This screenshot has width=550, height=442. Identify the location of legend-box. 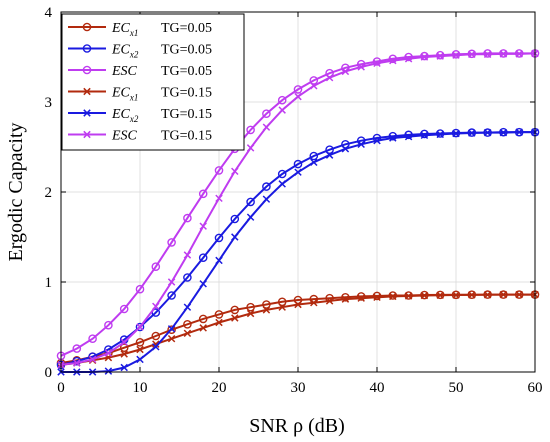
(153, 82).